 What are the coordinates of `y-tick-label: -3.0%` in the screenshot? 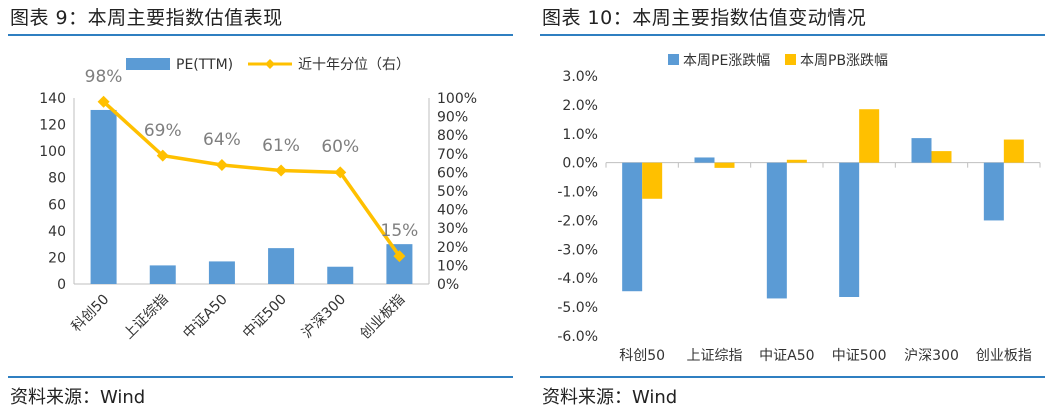 It's located at (577, 250).